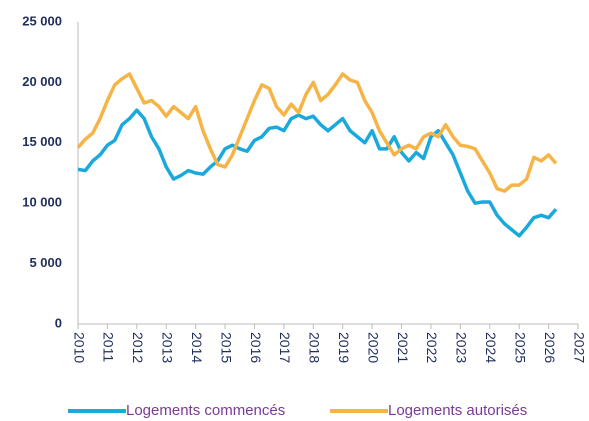  I want to click on x-tick-label: 2027, so click(579, 347).